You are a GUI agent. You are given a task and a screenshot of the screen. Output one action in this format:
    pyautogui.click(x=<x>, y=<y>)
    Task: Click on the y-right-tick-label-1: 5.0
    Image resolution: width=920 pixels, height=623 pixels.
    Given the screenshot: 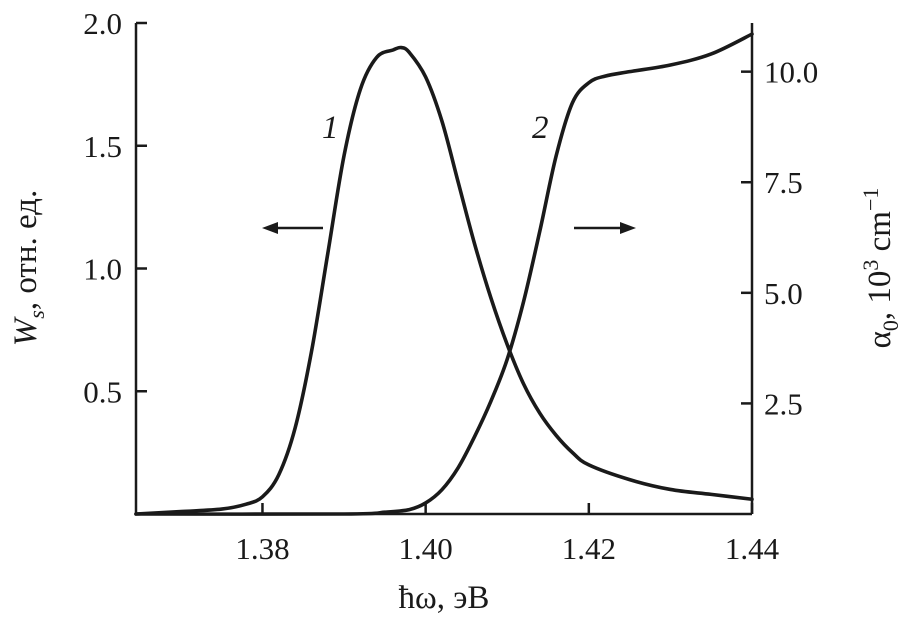 What is the action you would take?
    pyautogui.click(x=783, y=293)
    